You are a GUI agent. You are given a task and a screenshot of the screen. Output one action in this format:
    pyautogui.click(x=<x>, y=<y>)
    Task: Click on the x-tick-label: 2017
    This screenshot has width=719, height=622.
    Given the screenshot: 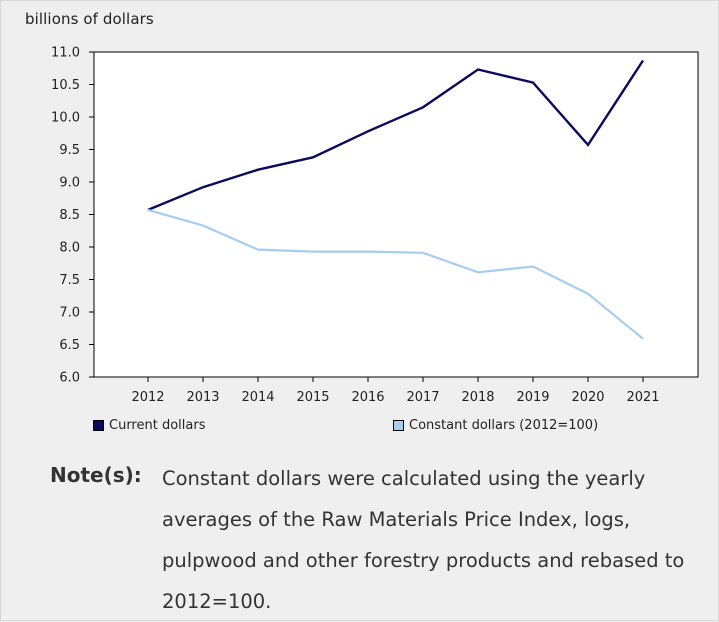 What is the action you would take?
    pyautogui.click(x=422, y=397)
    